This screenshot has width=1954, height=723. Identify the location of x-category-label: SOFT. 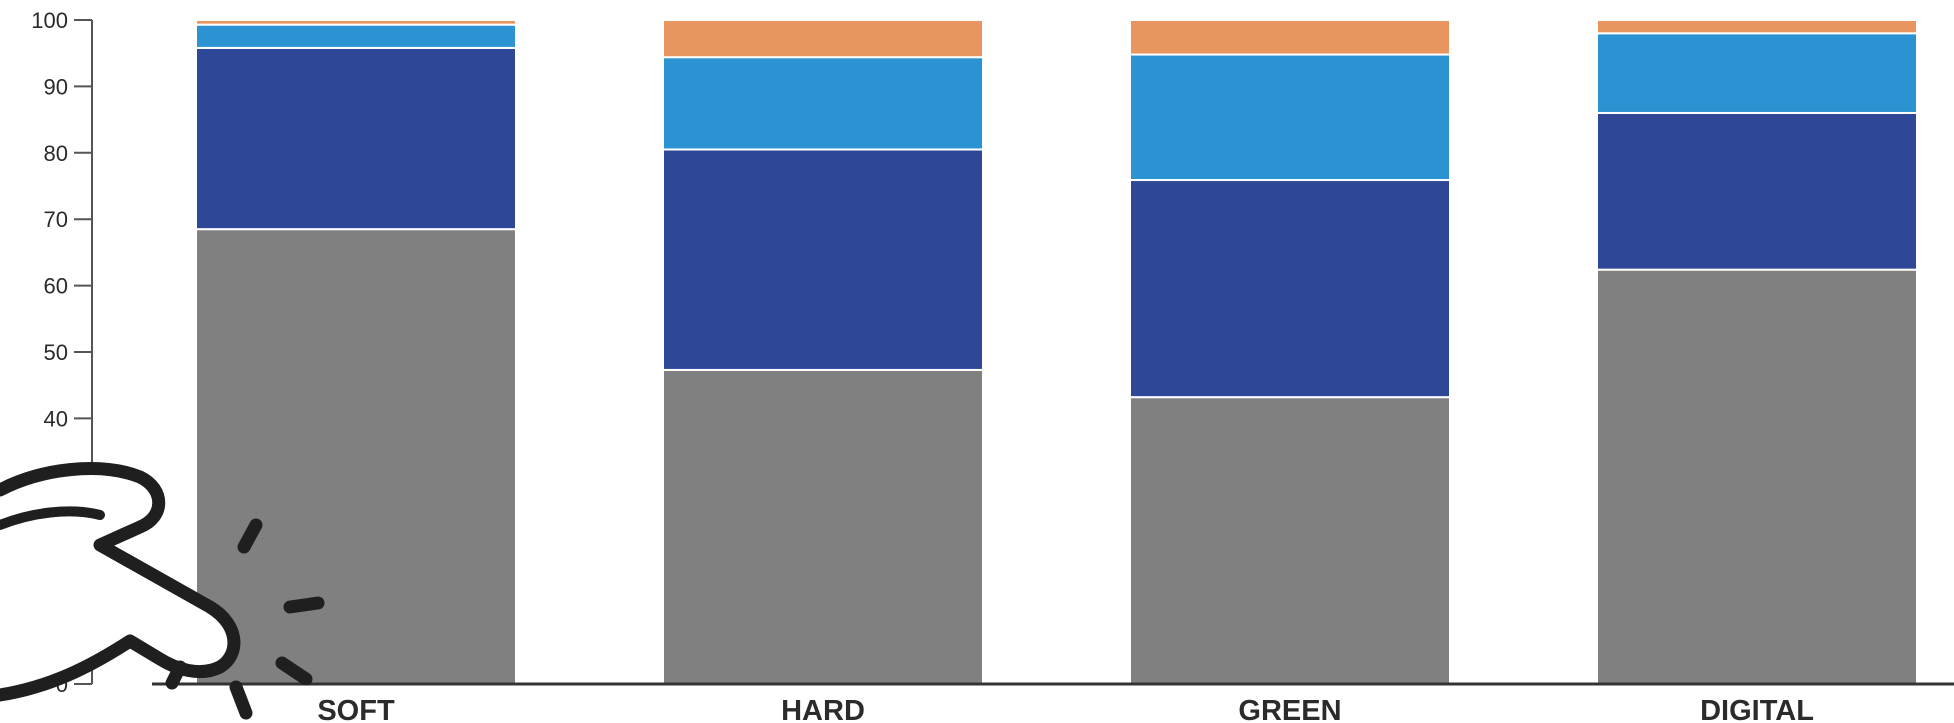
(356, 709).